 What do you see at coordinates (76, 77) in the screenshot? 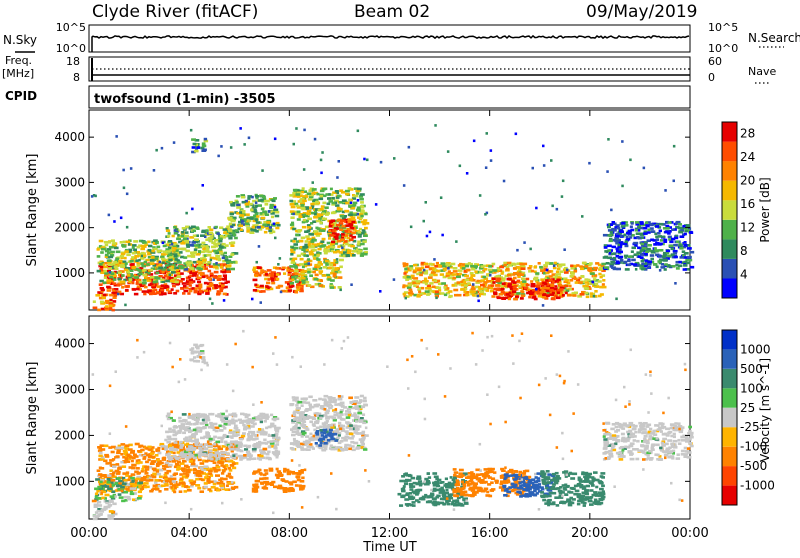
I see `freq-tick-bottom: 8` at bounding box center [76, 77].